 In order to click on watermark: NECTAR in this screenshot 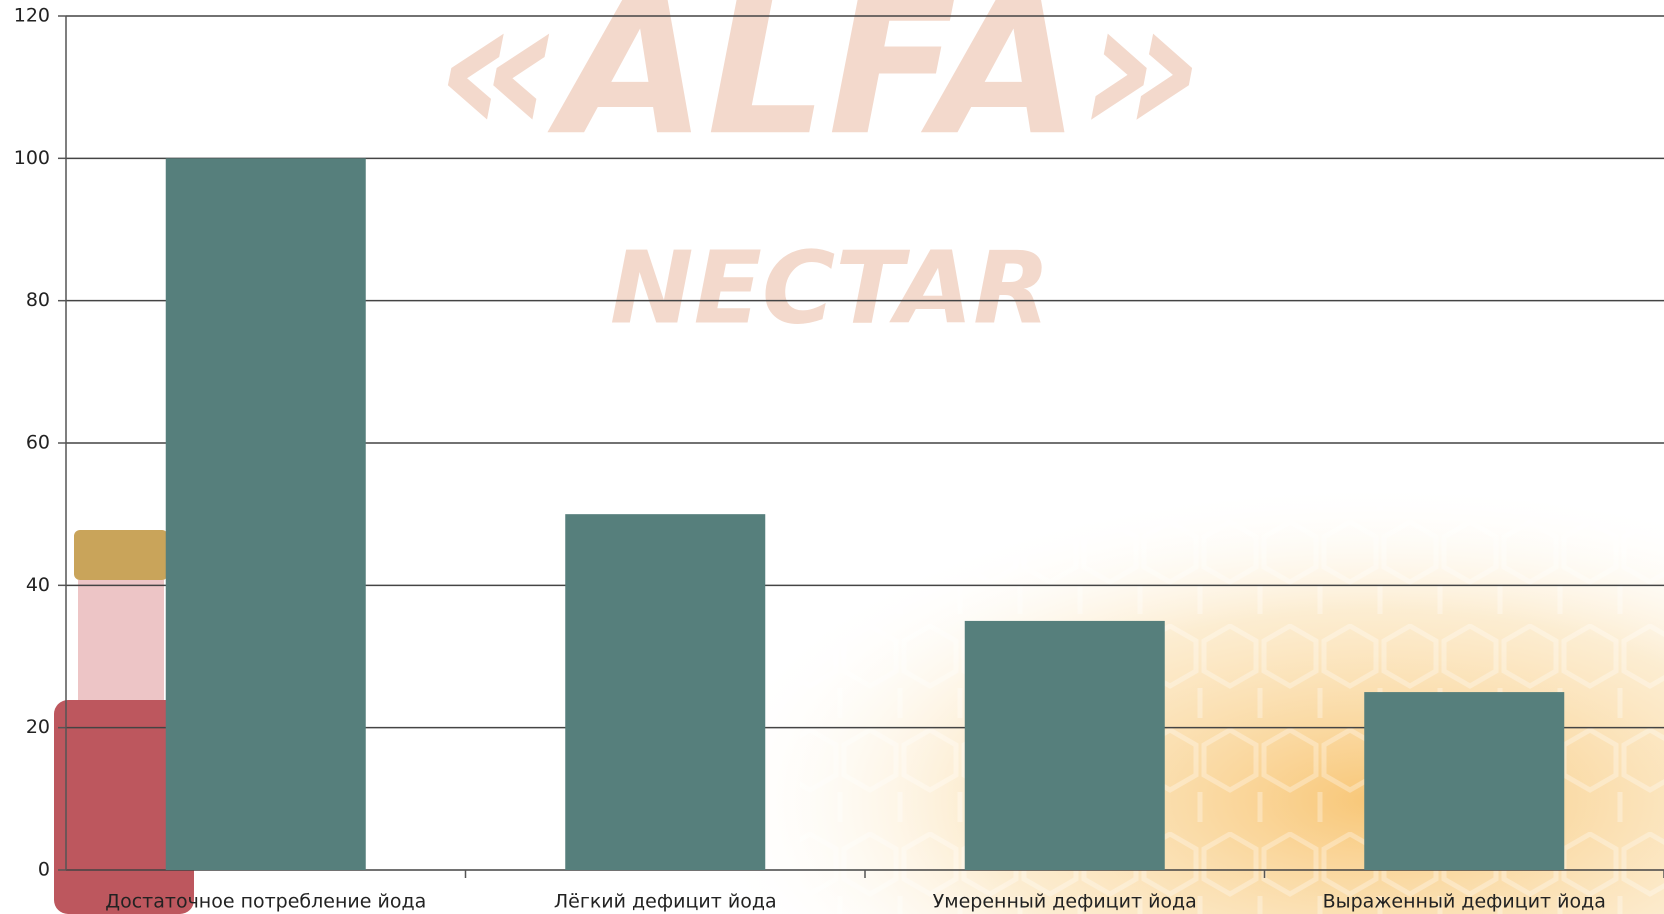, I will do `click(830, 287)`.